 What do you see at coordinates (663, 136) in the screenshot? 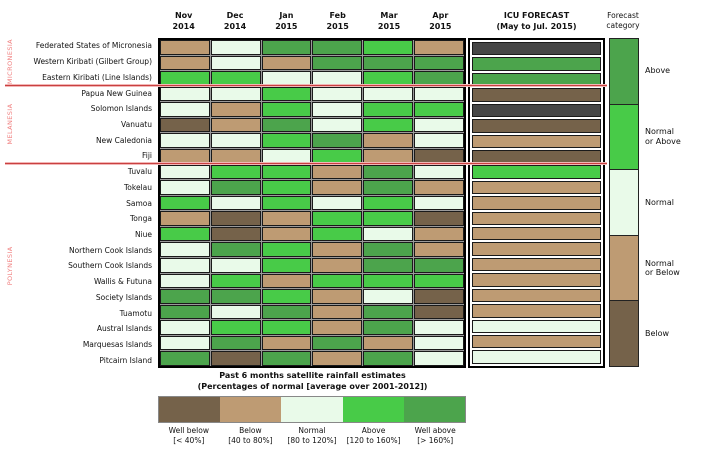
I see `forecast-category-label: Normal or Above` at bounding box center [663, 136].